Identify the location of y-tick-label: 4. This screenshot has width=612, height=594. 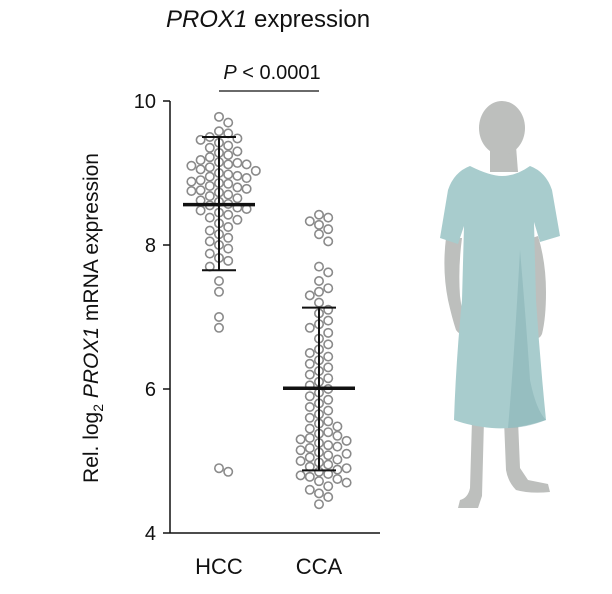
(150, 534).